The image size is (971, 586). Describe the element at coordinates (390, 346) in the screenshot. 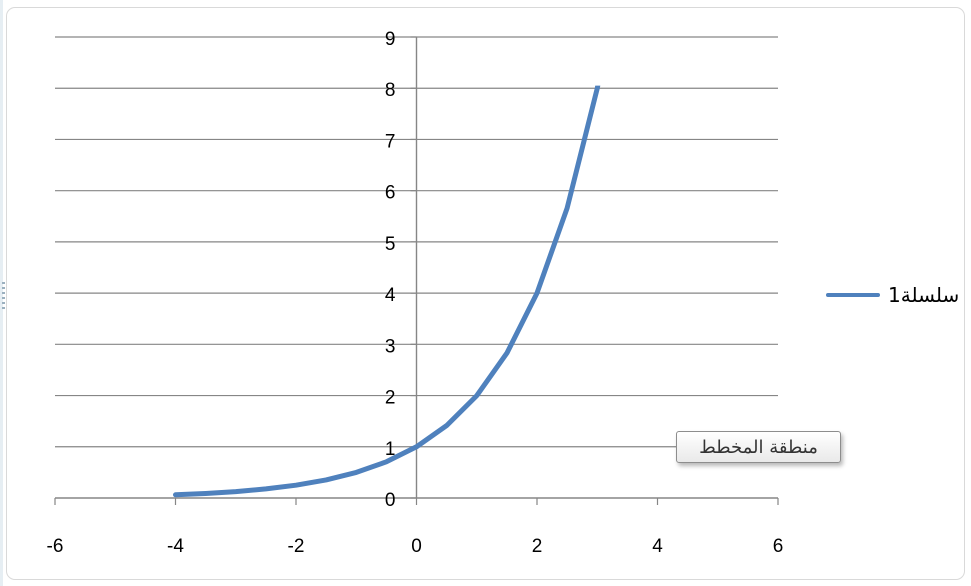

I see `y-tick-label: 3` at that location.